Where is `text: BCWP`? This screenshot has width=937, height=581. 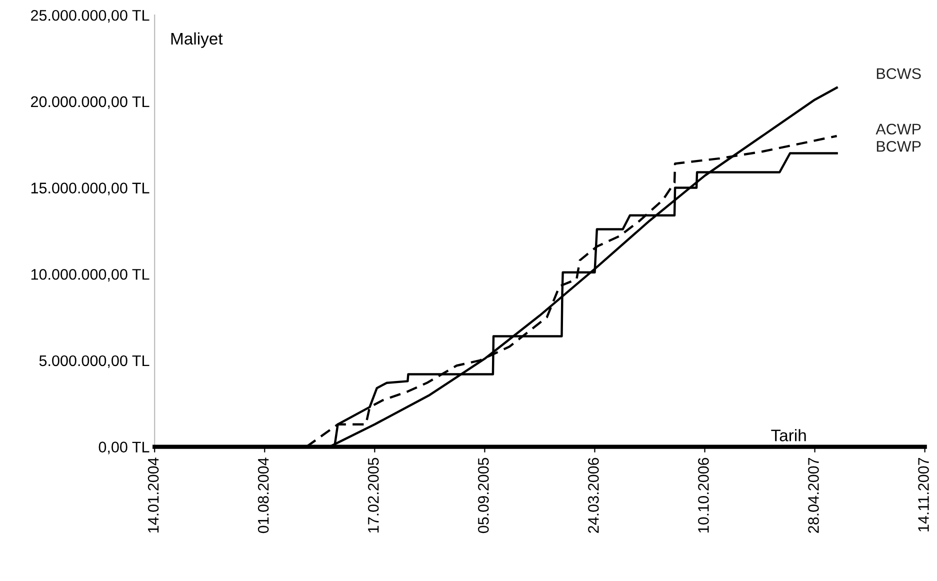 text: BCWP is located at coordinates (898, 146).